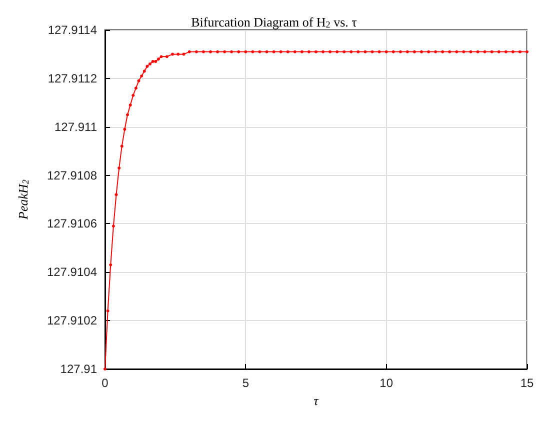 The height and width of the screenshot is (422, 548). Describe the element at coordinates (246, 383) in the screenshot. I see `x-tick-label: 5` at that location.